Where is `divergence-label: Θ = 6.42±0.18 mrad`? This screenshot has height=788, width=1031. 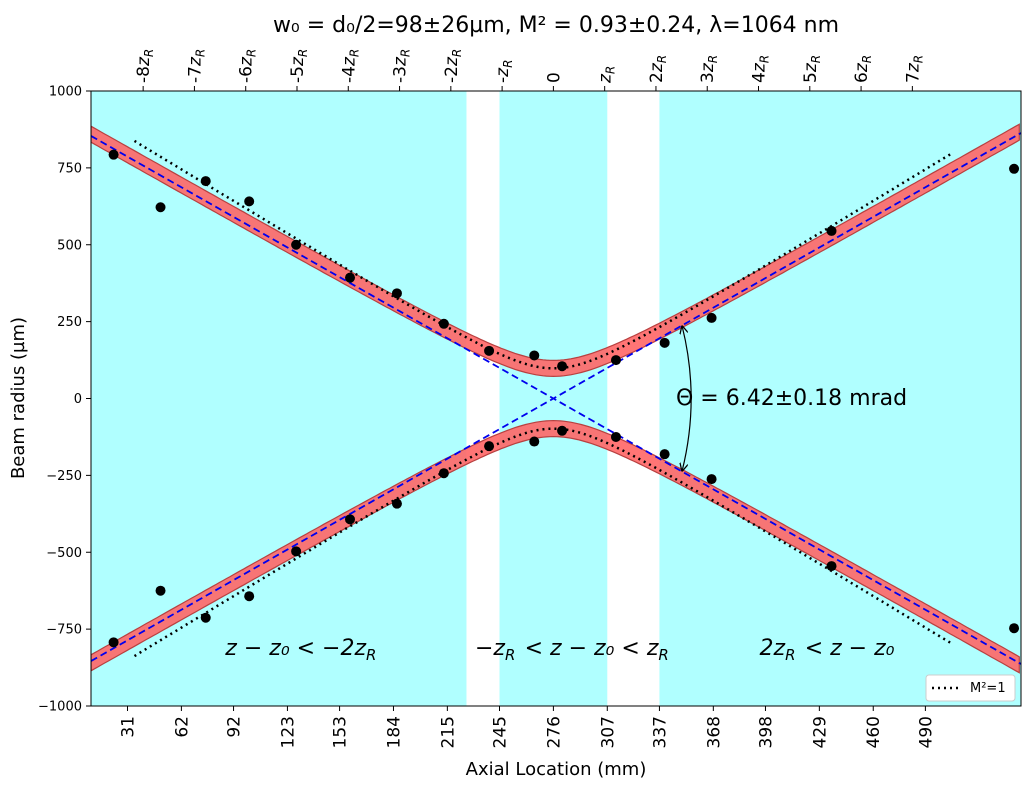 divergence-label: Θ = 6.42±0.18 mrad is located at coordinates (791, 398).